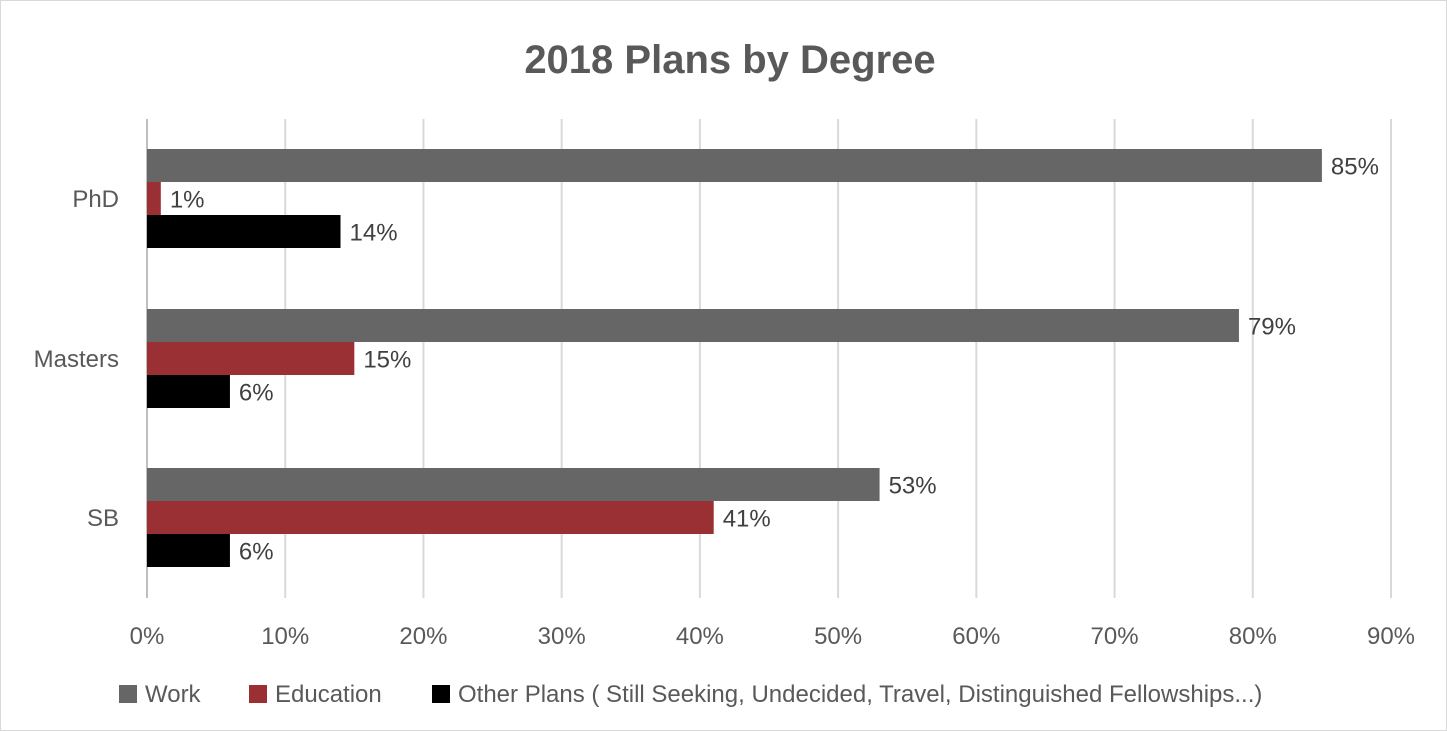  I want to click on data-label: 79%, so click(1272, 327).